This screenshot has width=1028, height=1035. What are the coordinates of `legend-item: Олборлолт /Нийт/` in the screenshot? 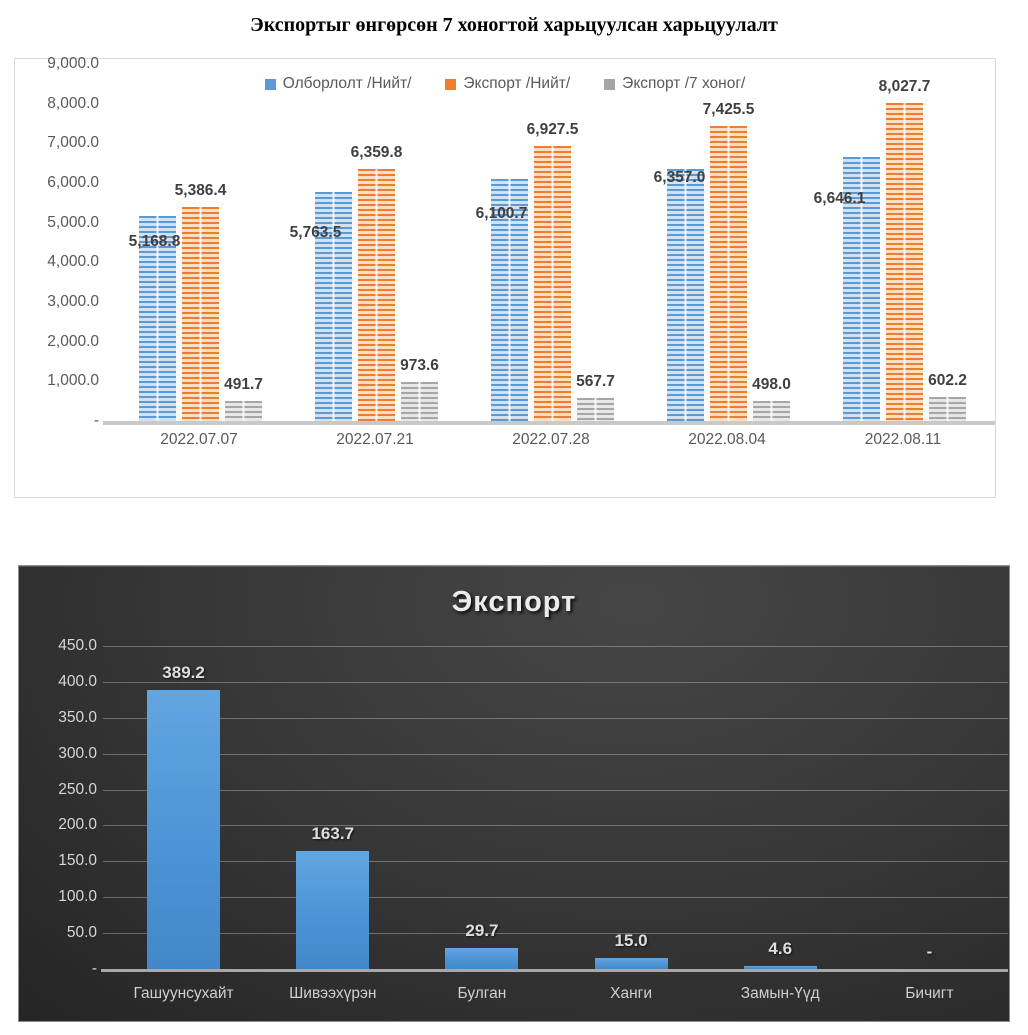 It's located at (338, 84).